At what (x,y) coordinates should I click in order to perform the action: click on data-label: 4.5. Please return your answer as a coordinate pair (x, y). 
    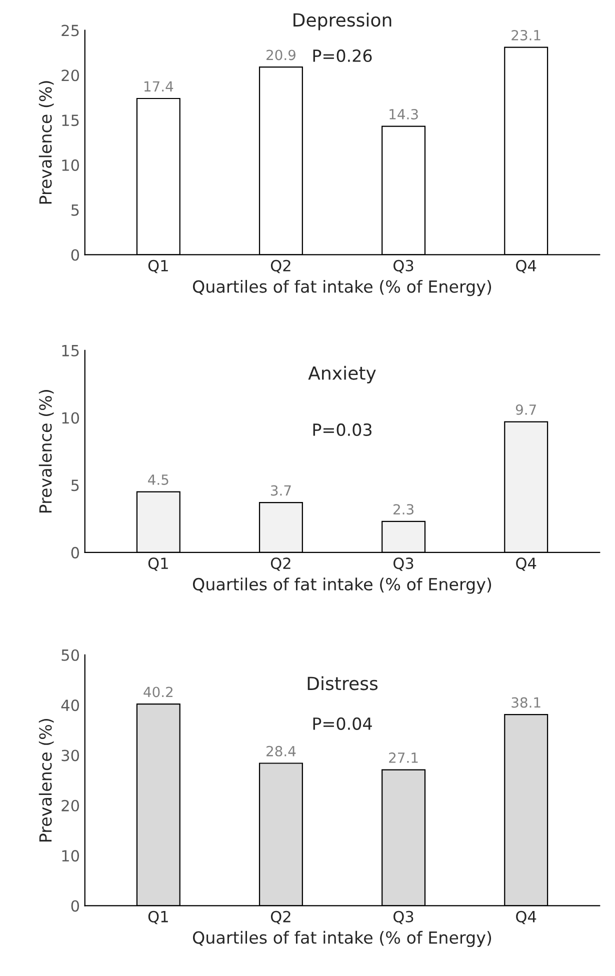
    Looking at the image, I should click on (158, 479).